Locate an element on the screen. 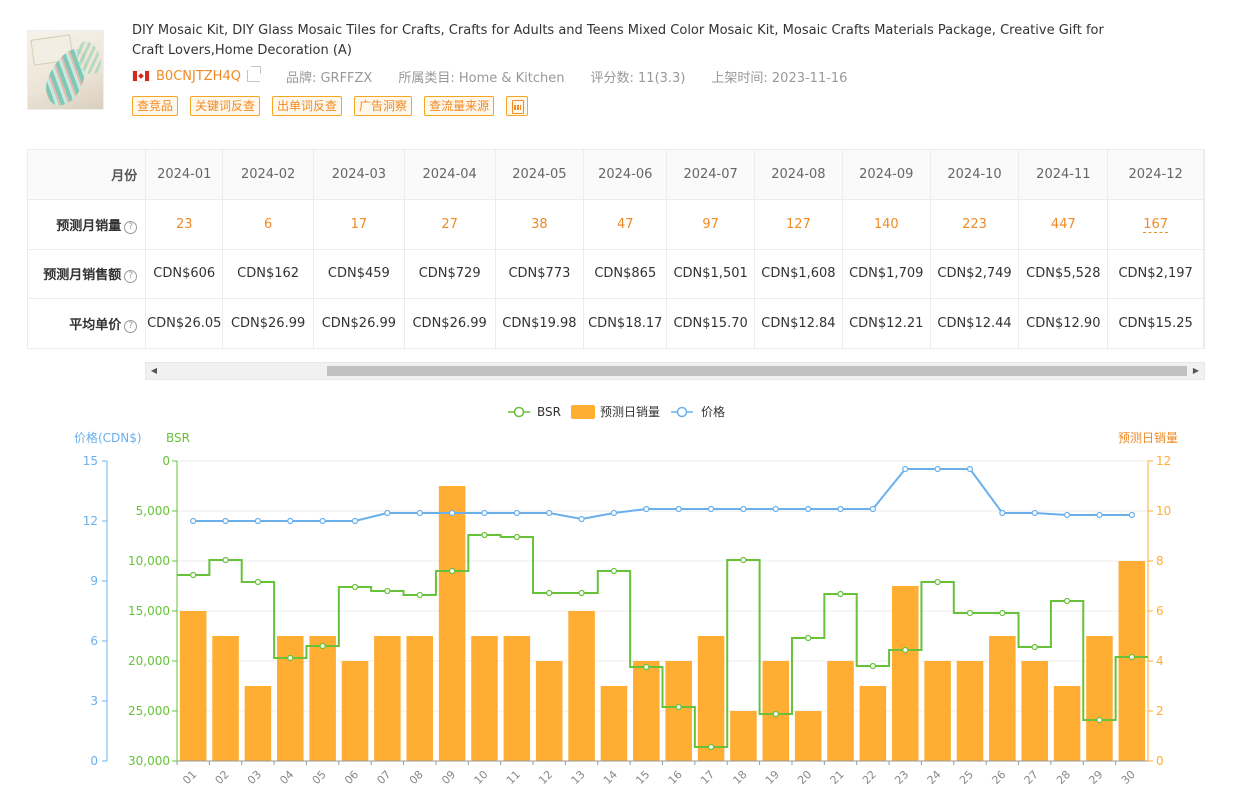 The height and width of the screenshot is (789, 1246). month-cell: 2024-06 is located at coordinates (625, 175).